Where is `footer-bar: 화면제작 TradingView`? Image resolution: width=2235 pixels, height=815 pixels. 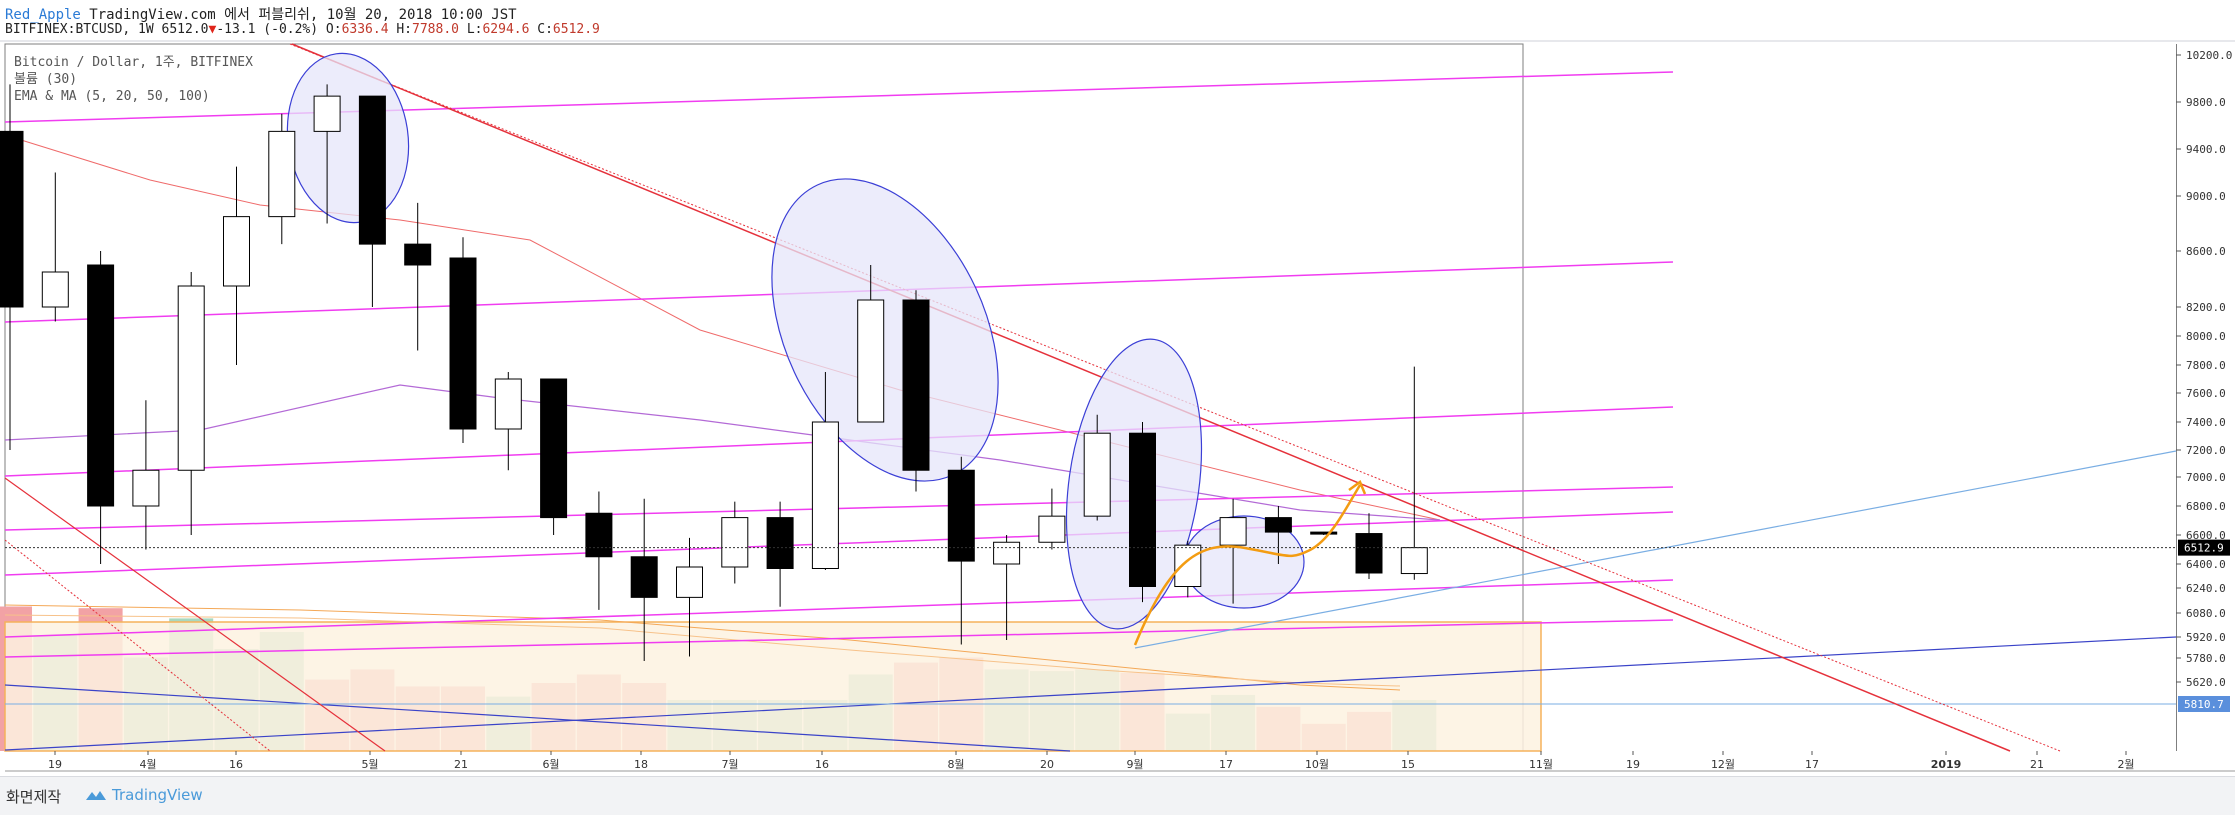 footer-bar: 화면제작 TradingView is located at coordinates (1117, 795).